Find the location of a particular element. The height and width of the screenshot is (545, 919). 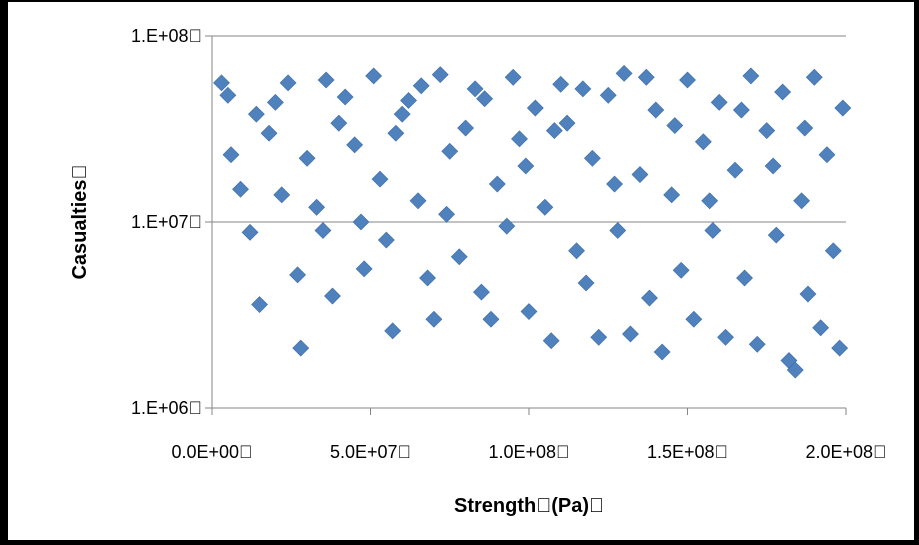

x-tick-label: 1.5E+08  is located at coordinates (687, 452).